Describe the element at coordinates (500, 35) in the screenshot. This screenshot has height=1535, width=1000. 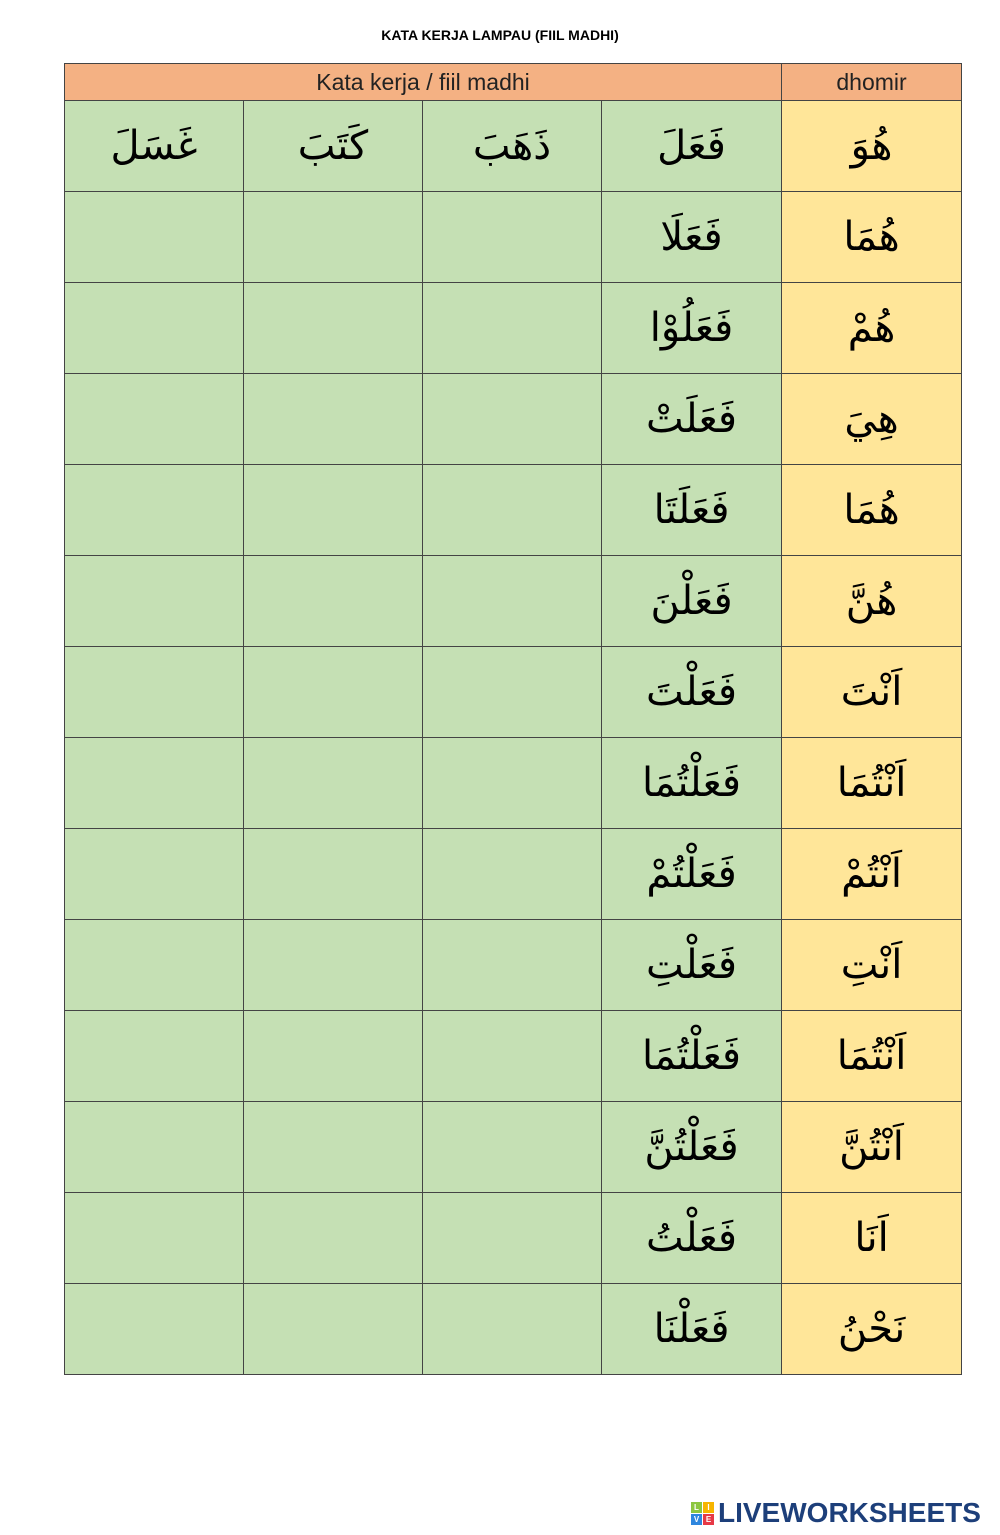
I see `page-title: KATA KERJA LAMPAU (FIIL MADHI)` at that location.